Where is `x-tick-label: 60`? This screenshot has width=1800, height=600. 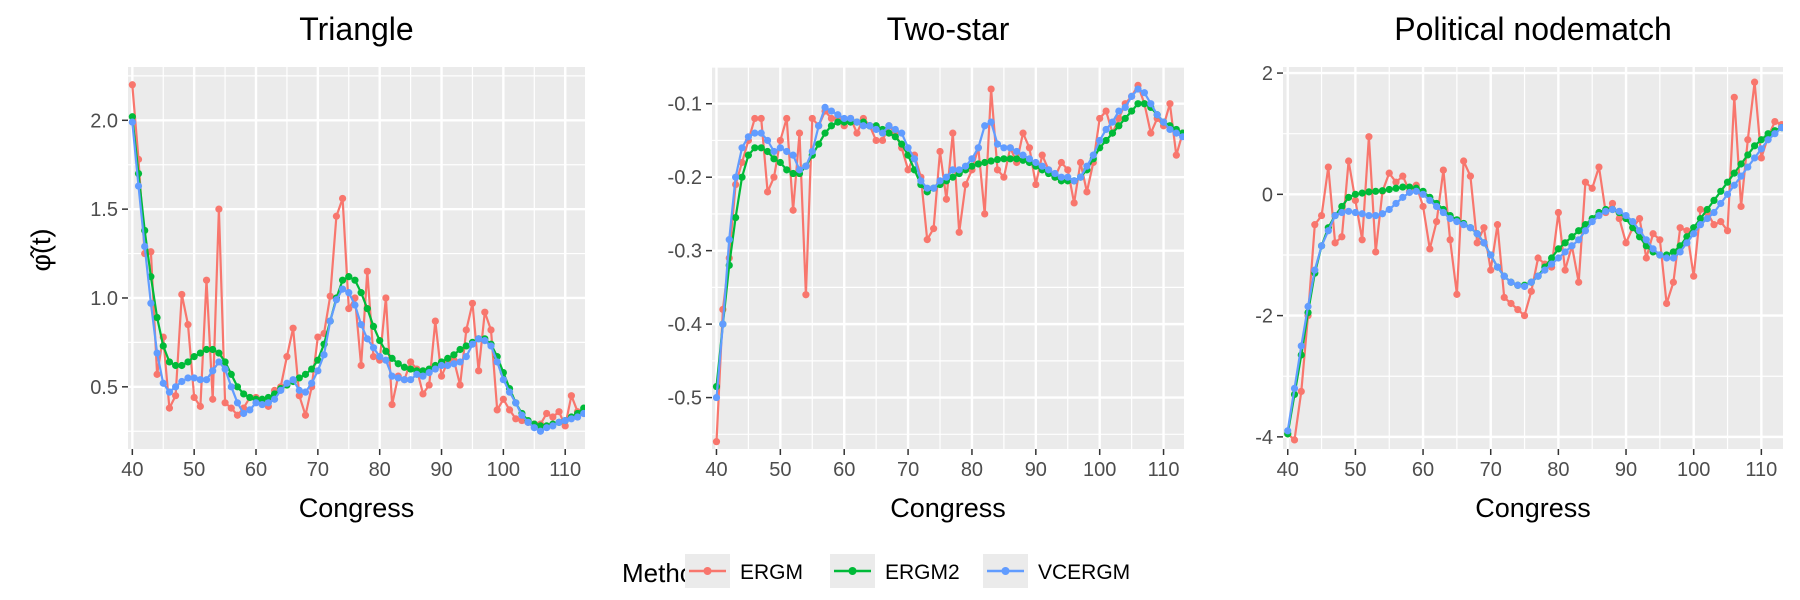 x-tick-label: 60 is located at coordinates (1423, 470).